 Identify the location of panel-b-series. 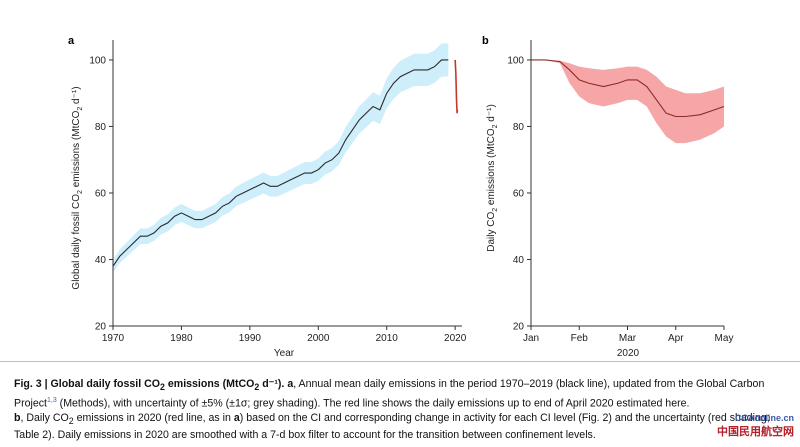
(628, 88).